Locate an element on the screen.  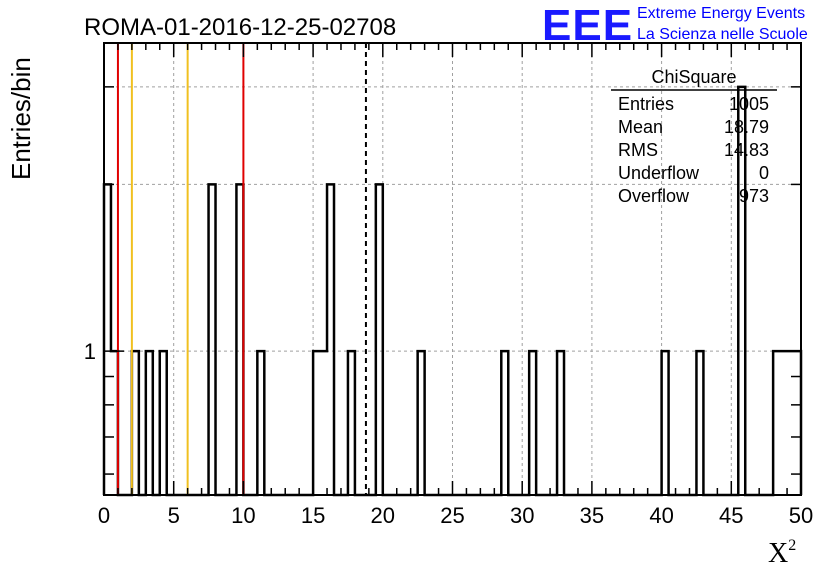
stats-row-label: RMS is located at coordinates (638, 150).